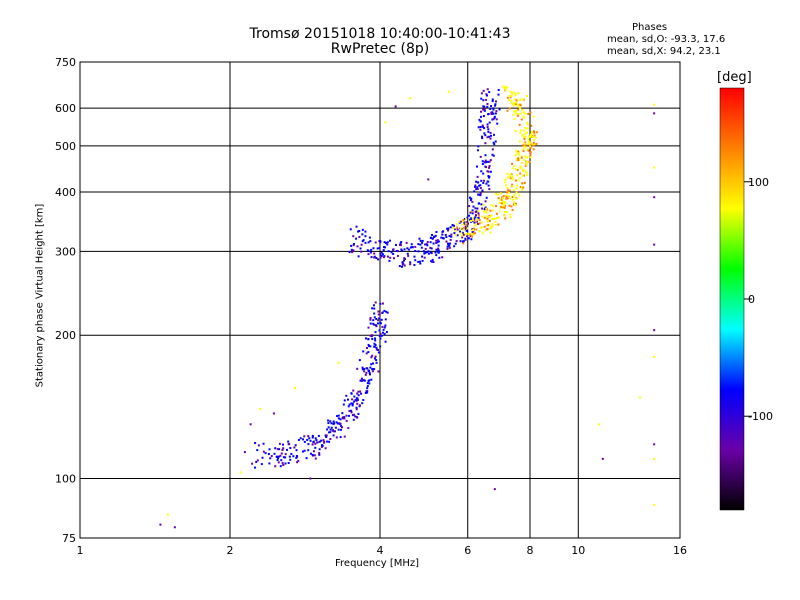 The image size is (800, 600). Describe the element at coordinates (380, 550) in the screenshot. I see `x-tick-label: 4` at that location.